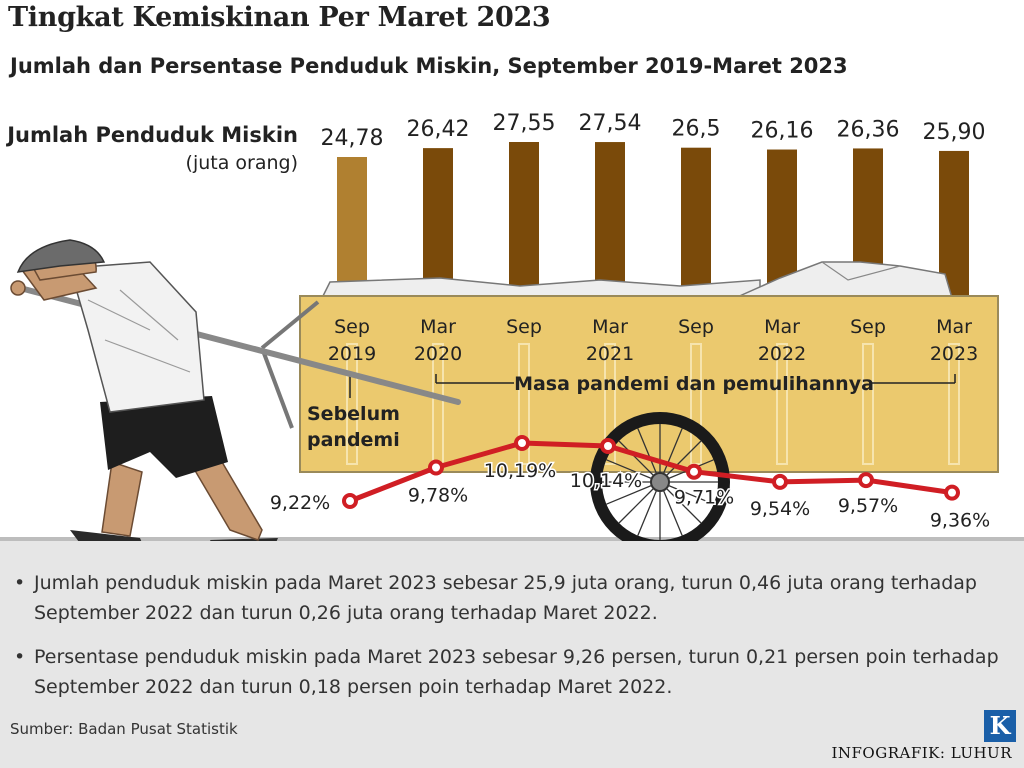  Describe the element at coordinates (277, 388) in the screenshot. I see `cart-handle-brace` at that location.